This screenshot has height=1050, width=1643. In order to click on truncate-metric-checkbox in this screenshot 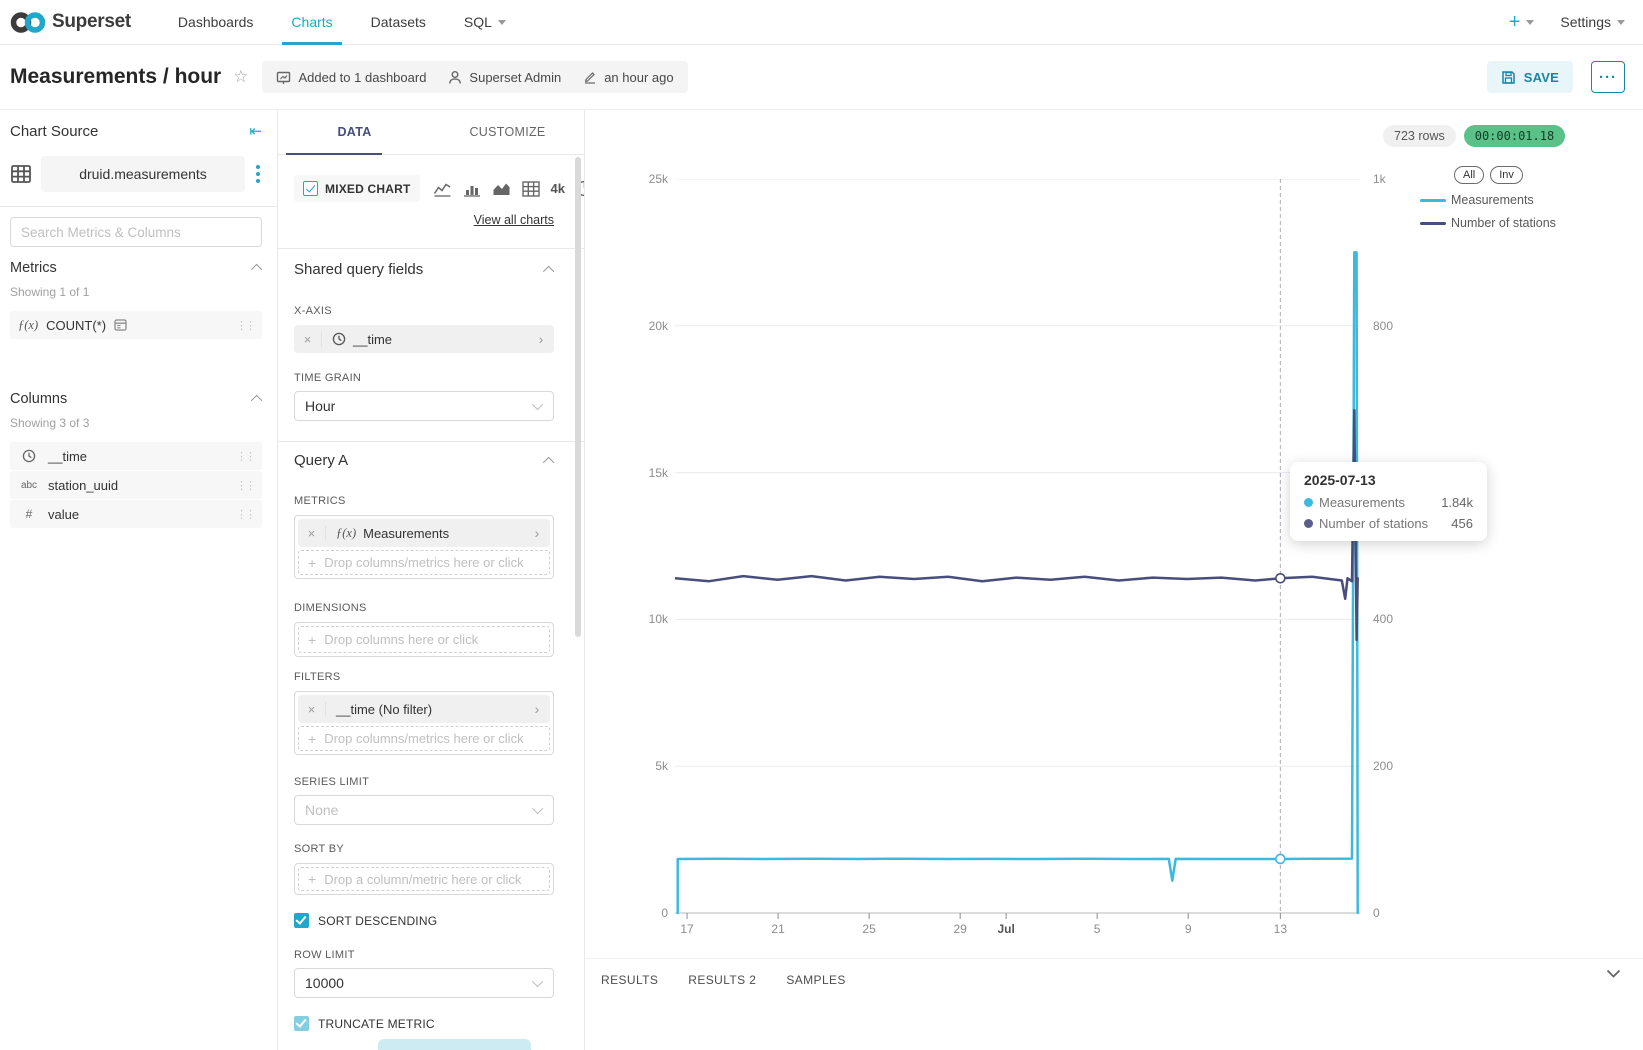, I will do `click(301, 1023)`.